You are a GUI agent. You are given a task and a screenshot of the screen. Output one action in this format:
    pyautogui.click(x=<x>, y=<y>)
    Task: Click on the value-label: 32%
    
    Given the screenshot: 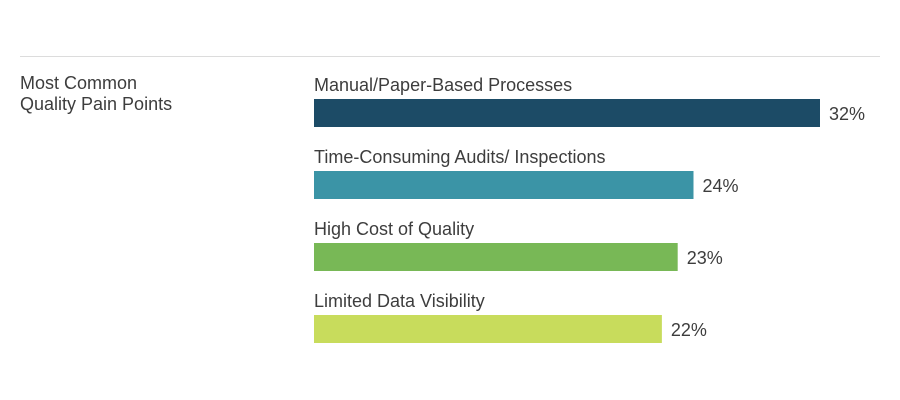 What is the action you would take?
    pyautogui.click(x=847, y=114)
    